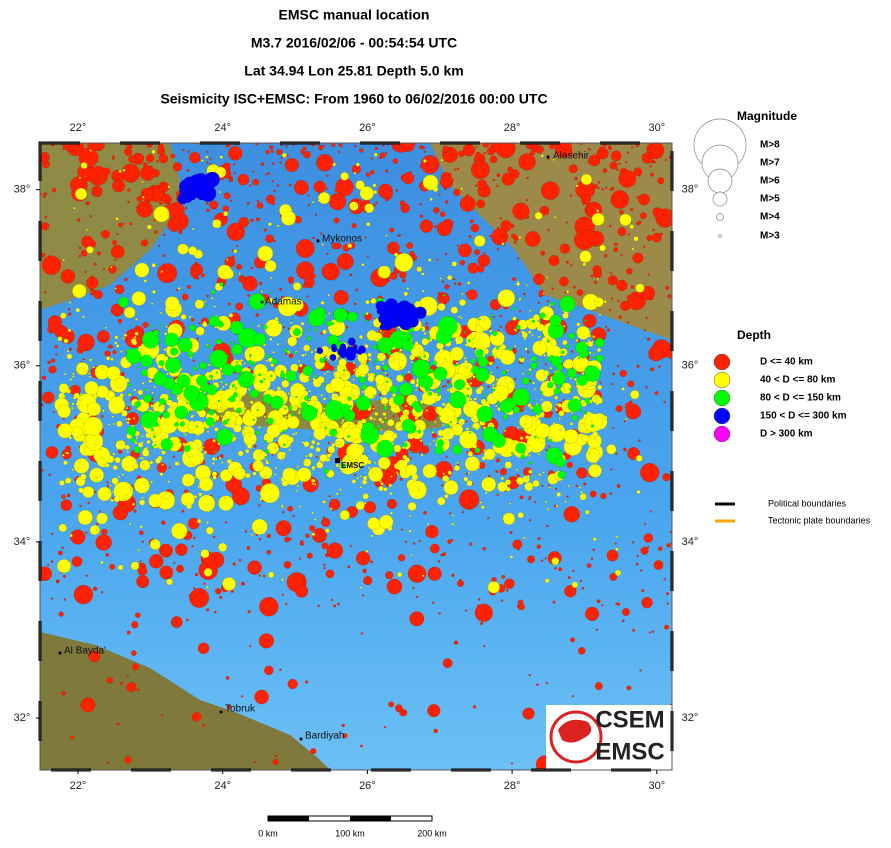 The height and width of the screenshot is (848, 891). I want to click on depth-label: 40 < D <= 80 km, so click(797, 380).